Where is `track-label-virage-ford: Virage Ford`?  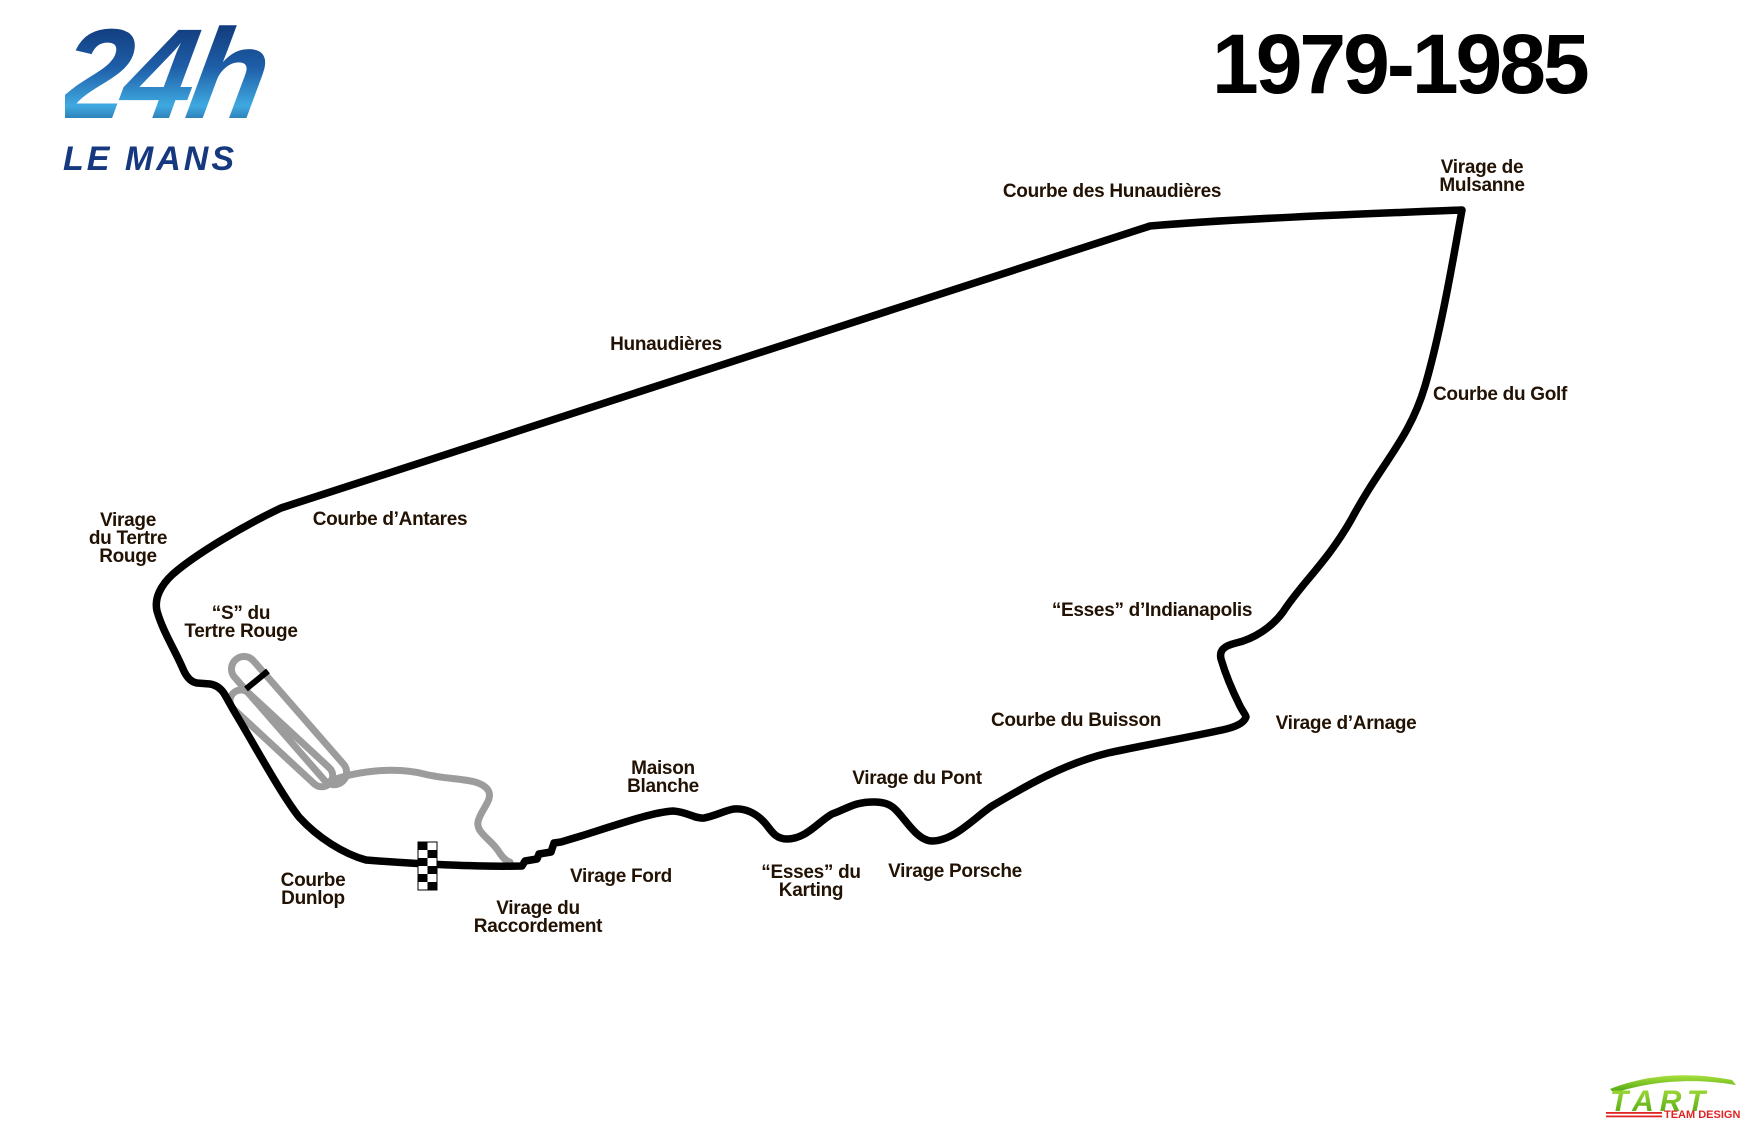 track-label-virage-ford: Virage Ford is located at coordinates (621, 876).